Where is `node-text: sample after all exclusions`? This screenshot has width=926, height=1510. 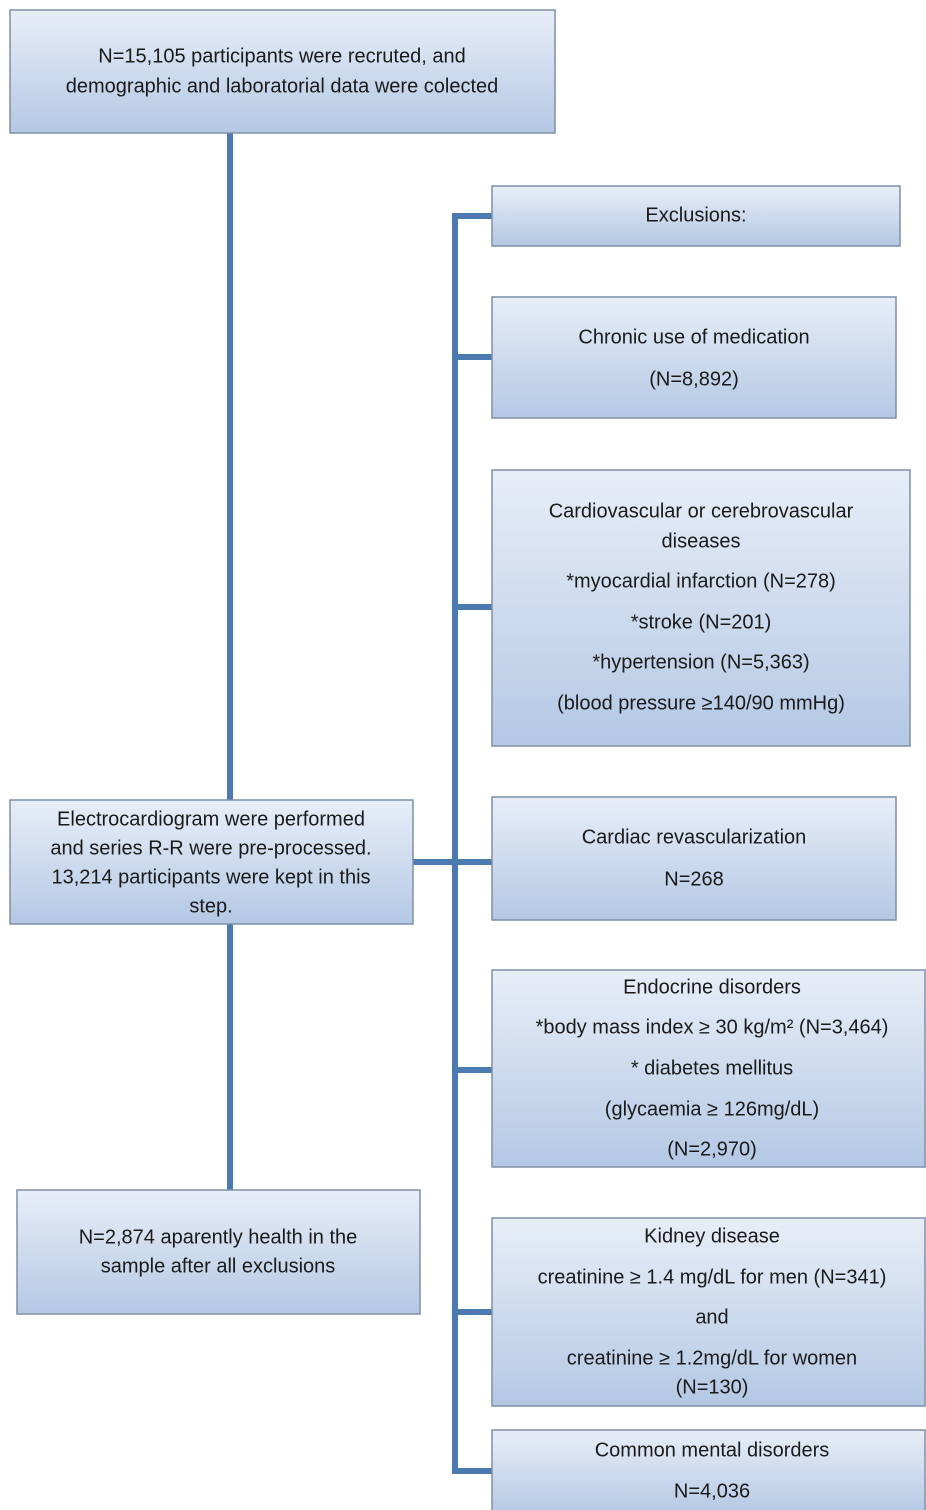 node-text: sample after all exclusions is located at coordinates (218, 1266).